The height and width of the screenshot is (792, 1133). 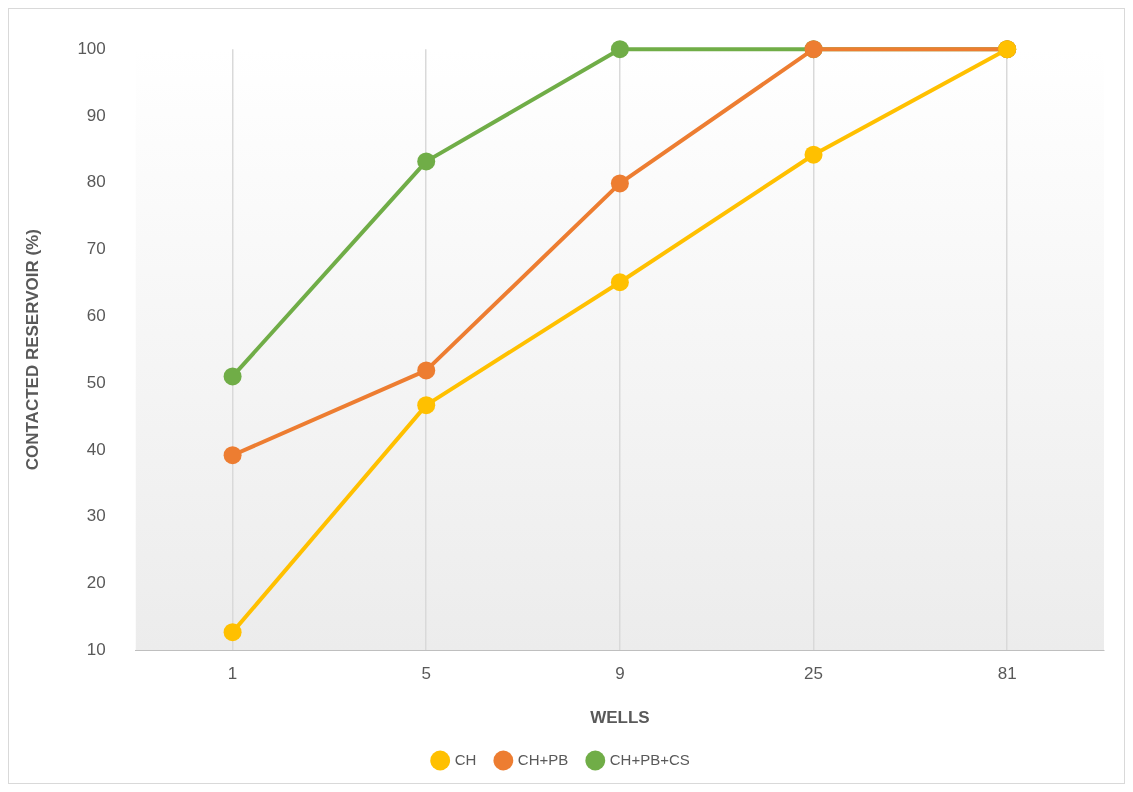 What do you see at coordinates (649, 759) in the screenshot?
I see `legend-label: CH+PB+CS` at bounding box center [649, 759].